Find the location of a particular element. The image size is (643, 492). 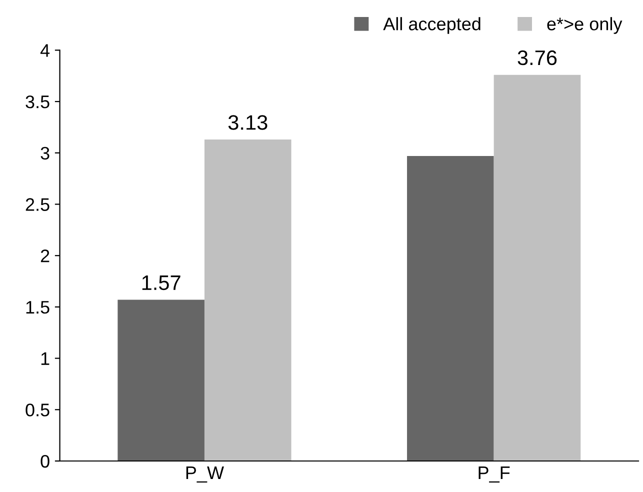

y-tick-label: 2.5 is located at coordinates (38, 204).